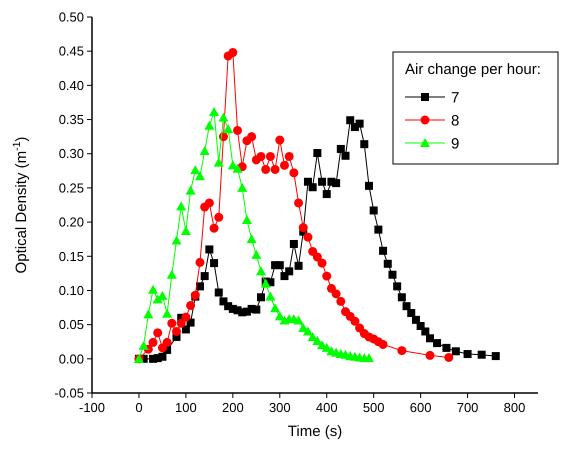 The width and height of the screenshot is (571, 450). What do you see at coordinates (71, 120) in the screenshot?
I see `y-tick-label: 0.35` at bounding box center [71, 120].